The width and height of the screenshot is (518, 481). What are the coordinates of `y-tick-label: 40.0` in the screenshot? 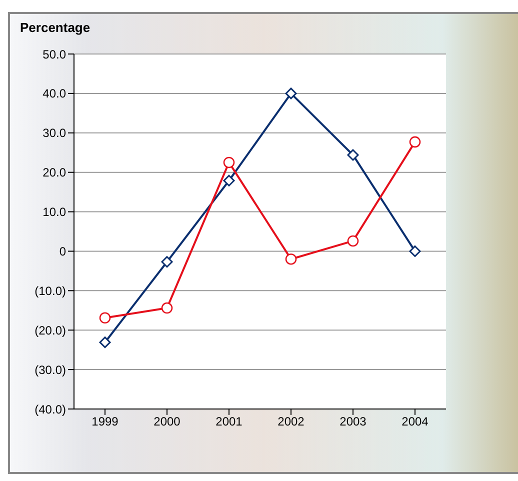 It's located at (54, 93).